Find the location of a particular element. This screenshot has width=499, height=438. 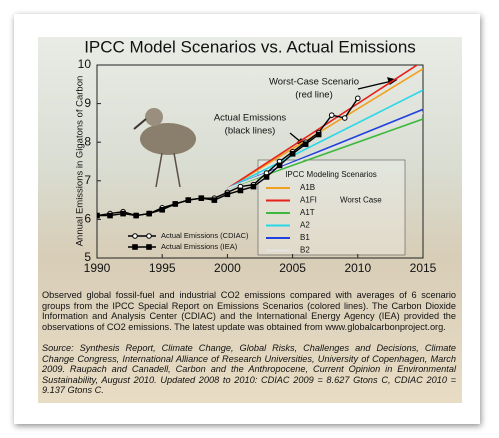

legend-label: B2 is located at coordinates (305, 250).